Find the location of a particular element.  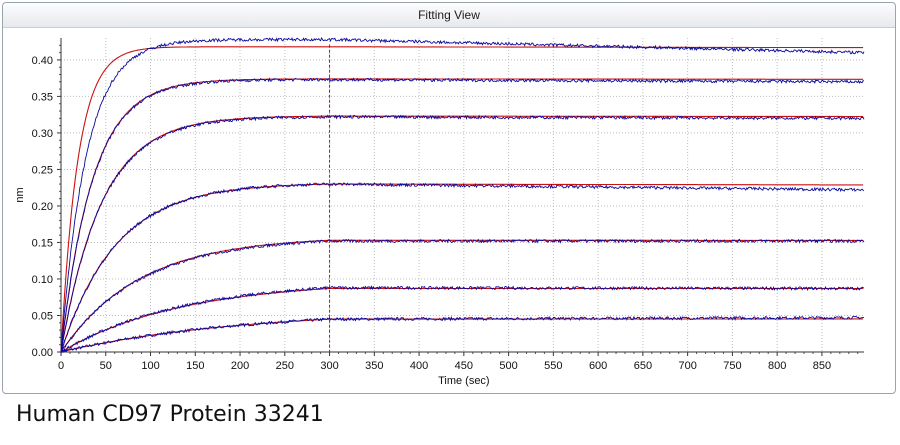

figure-caption: Human CD97 Protein 33241 is located at coordinates (170, 414).